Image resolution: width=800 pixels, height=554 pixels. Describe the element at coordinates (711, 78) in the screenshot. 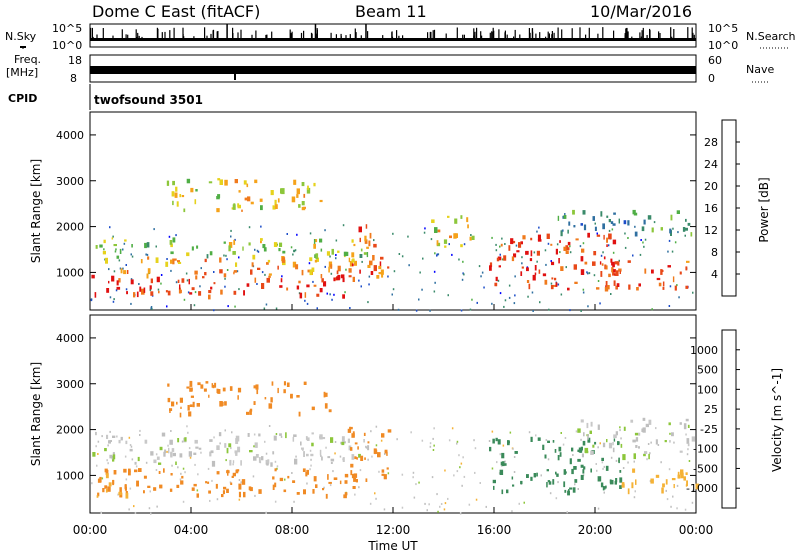

I see `nave-tick-bottom: 0` at that location.